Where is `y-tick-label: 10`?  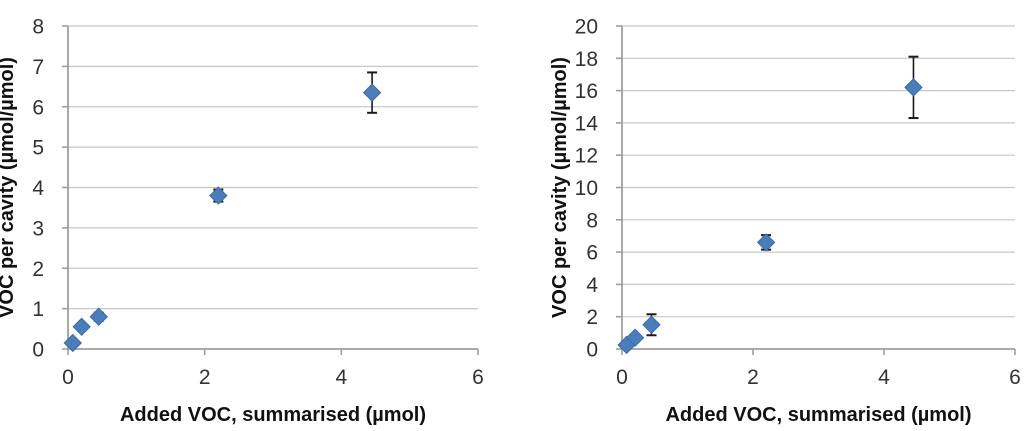 y-tick-label: 10 is located at coordinates (586, 188).